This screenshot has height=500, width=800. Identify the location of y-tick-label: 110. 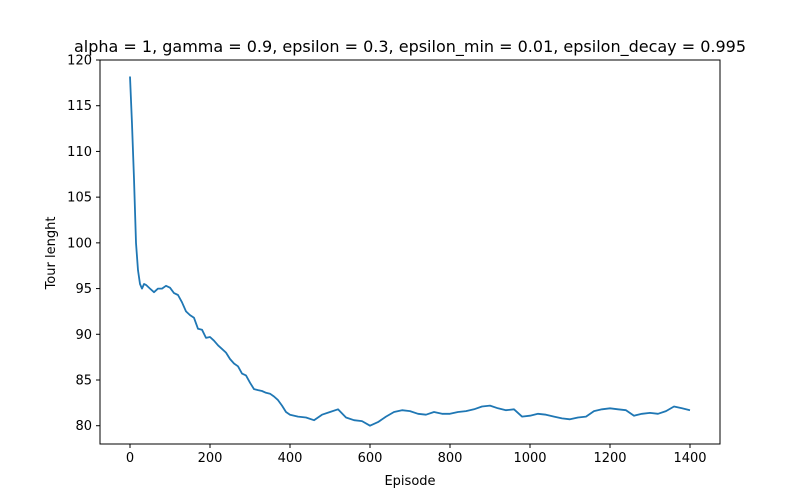
(79, 152).